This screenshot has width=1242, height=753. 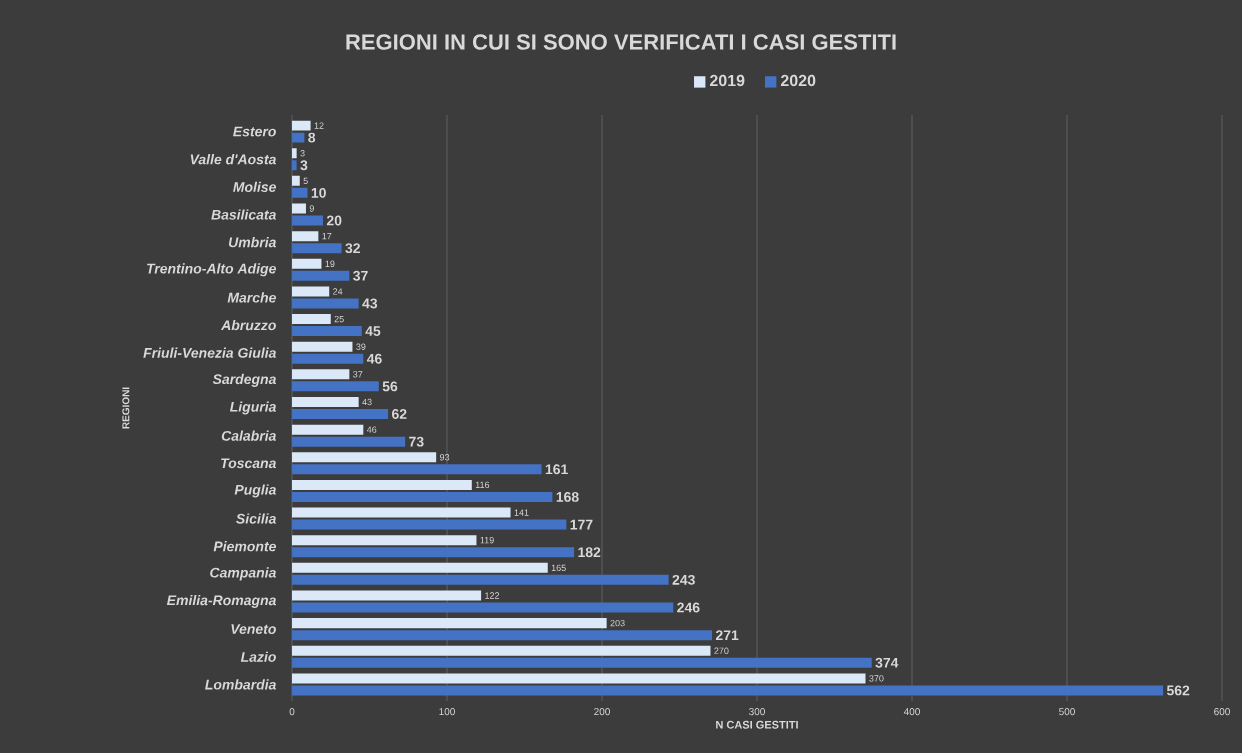 What do you see at coordinates (683, 579) in the screenshot?
I see `data-label: 243` at bounding box center [683, 579].